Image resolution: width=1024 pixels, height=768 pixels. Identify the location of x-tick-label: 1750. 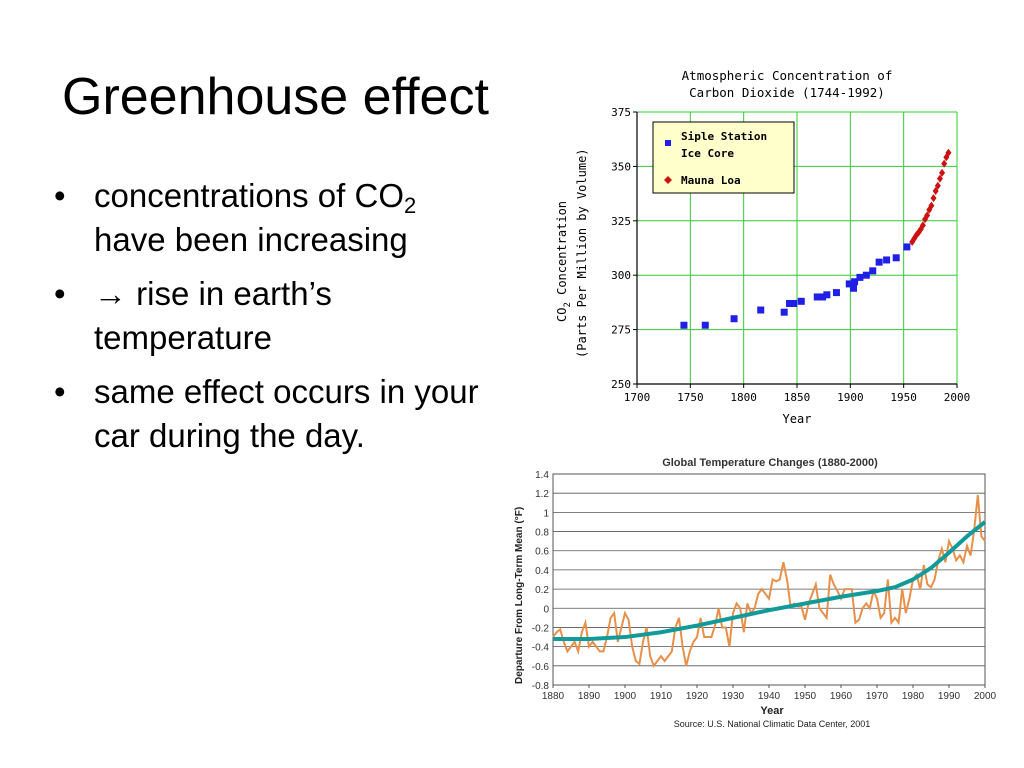
(690, 397).